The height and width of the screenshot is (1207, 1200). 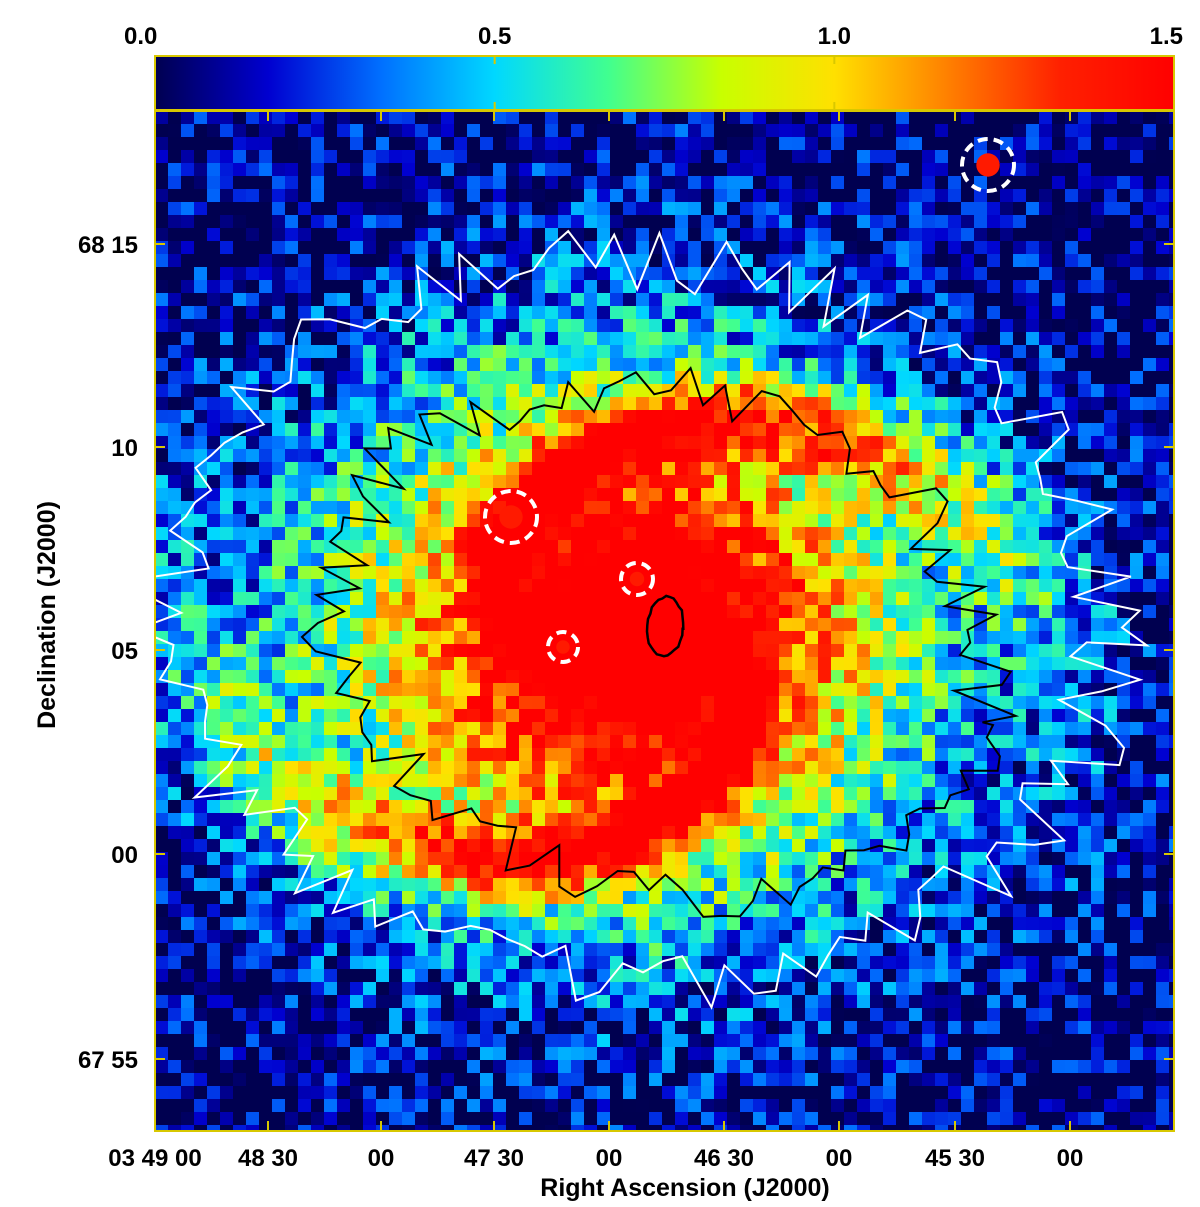 I want to click on x-tick-label: 46 30, so click(x=724, y=1158).